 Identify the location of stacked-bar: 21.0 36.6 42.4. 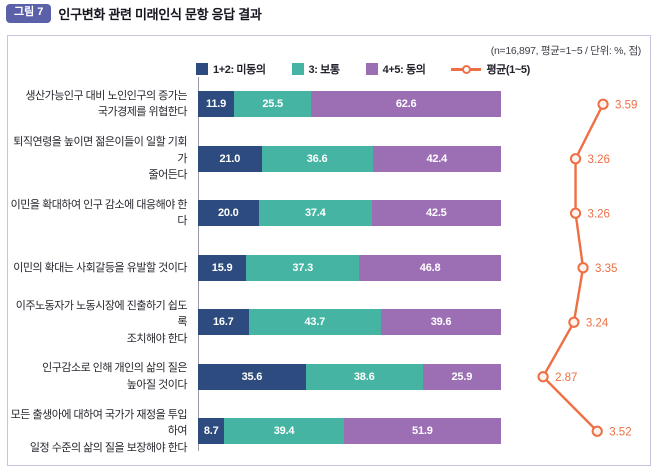
(349, 158).